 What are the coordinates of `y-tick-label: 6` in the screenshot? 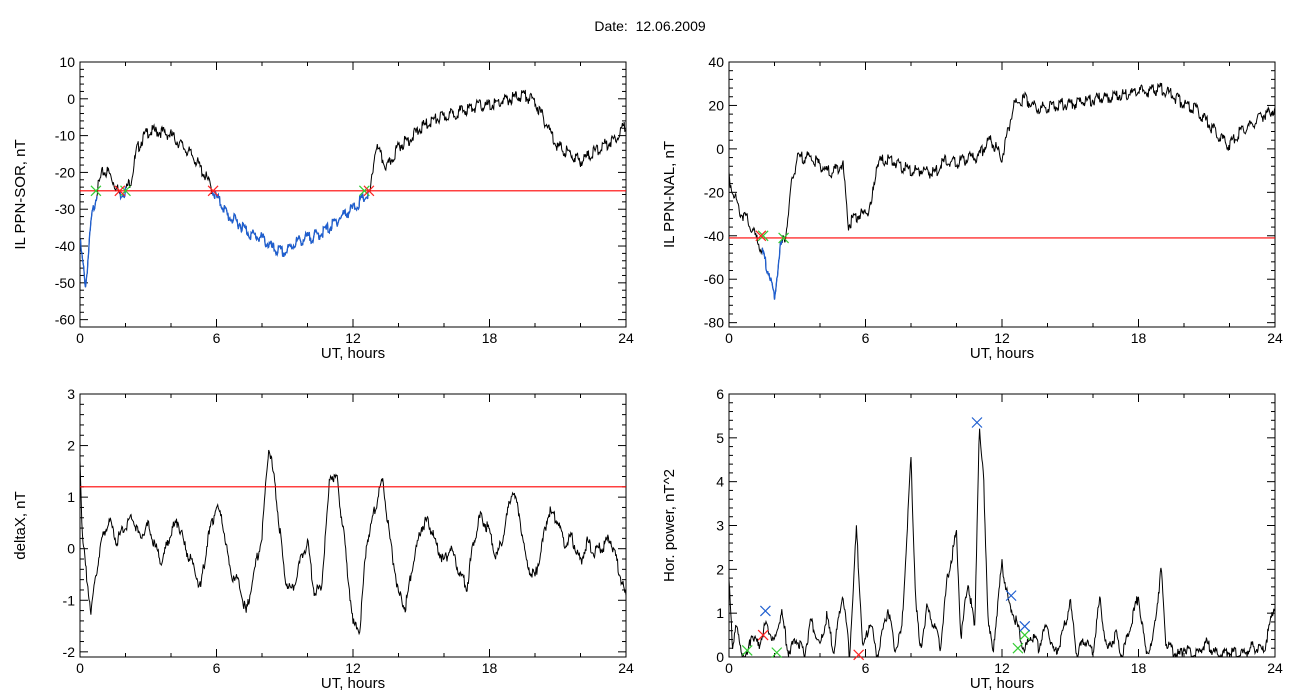 It's located at (720, 394).